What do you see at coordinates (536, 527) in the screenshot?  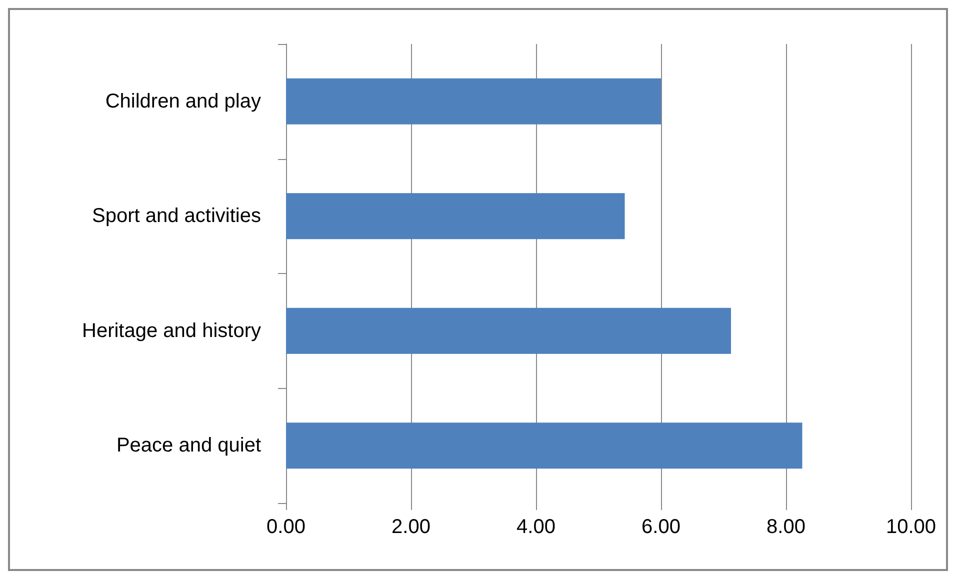 I see `x-tick-label: 4.00` at bounding box center [536, 527].